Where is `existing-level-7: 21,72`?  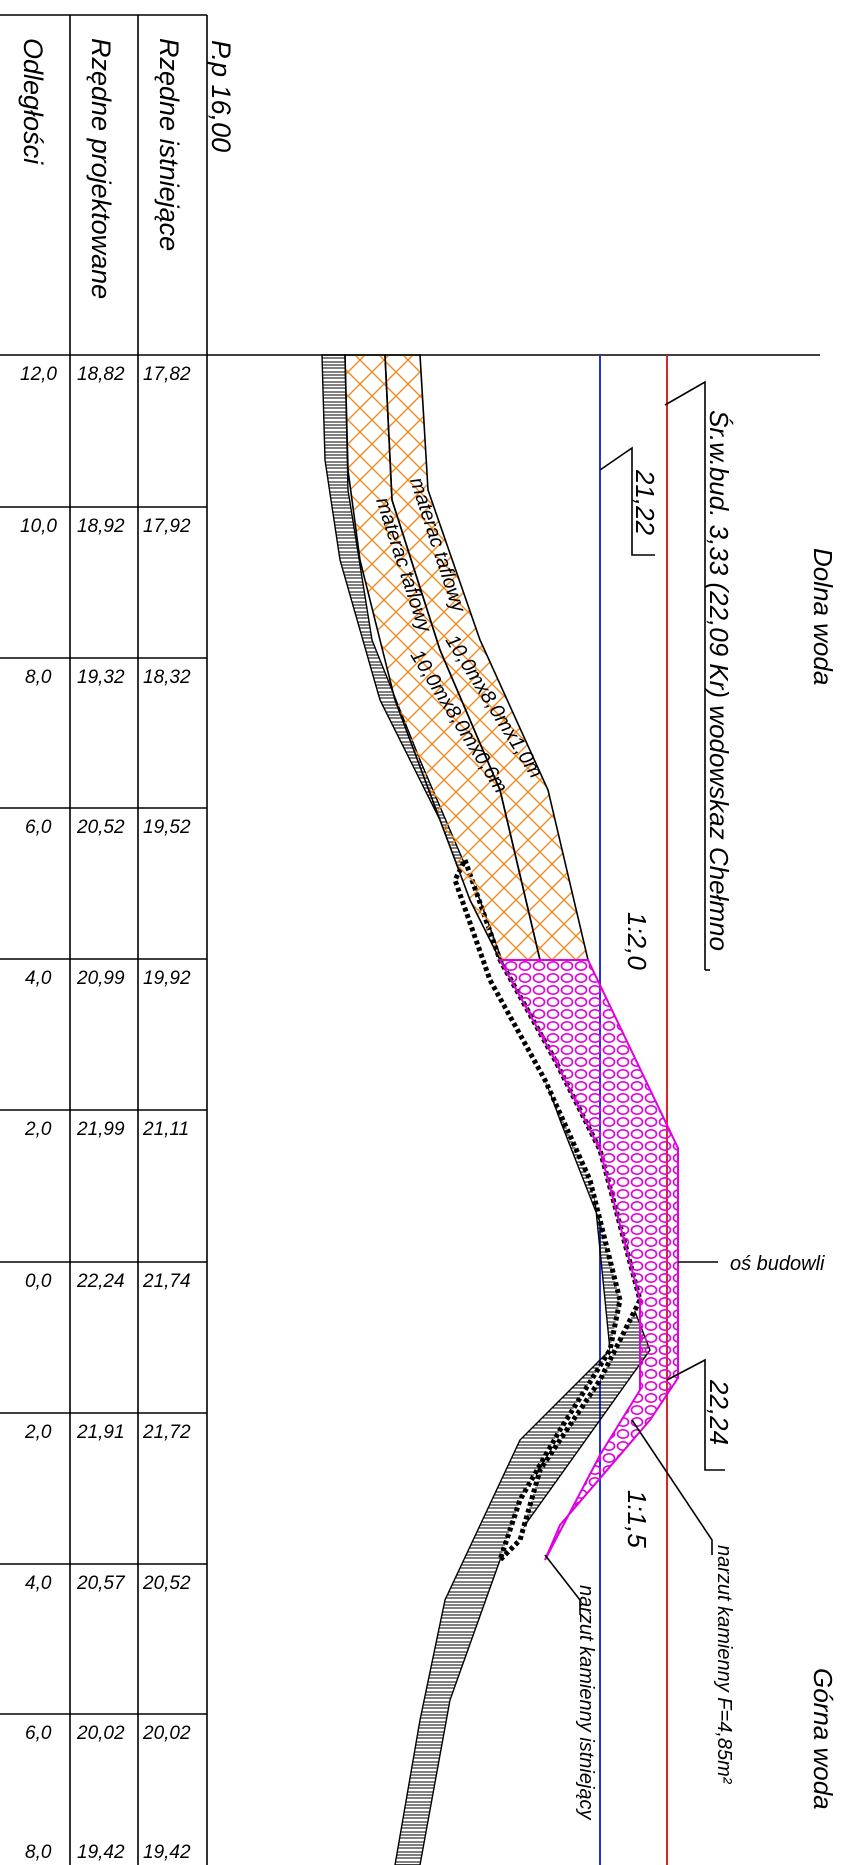
existing-level-7: 21,72 is located at coordinates (166, 1432).